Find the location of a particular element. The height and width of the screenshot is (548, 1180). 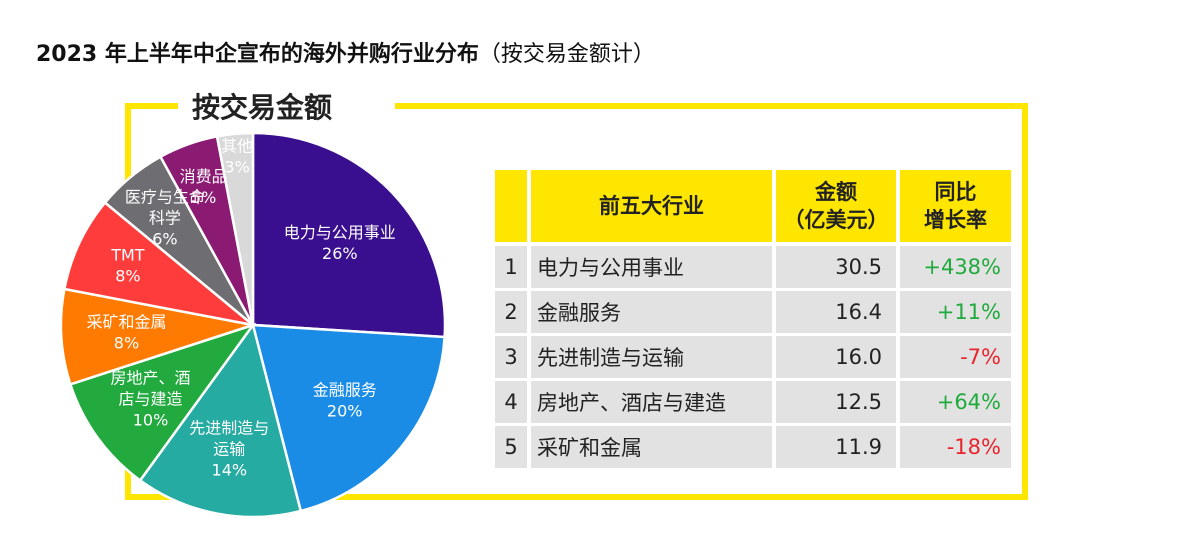

row-rank: 3 is located at coordinates (511, 357).